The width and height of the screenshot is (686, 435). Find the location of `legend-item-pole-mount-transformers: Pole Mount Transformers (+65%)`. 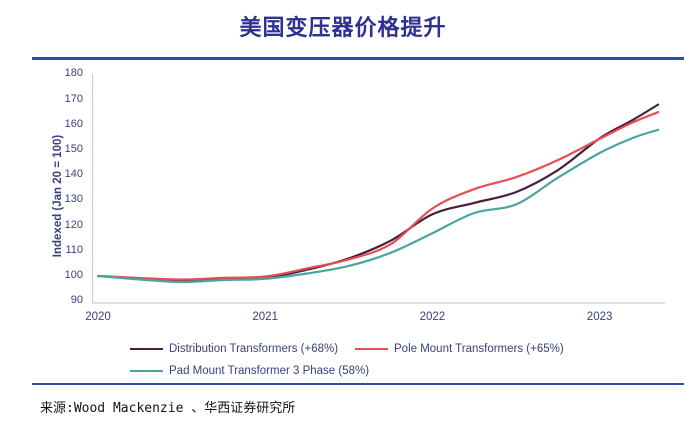

legend-item-pole-mount-transformers: Pole Mount Transformers (+65%) is located at coordinates (459, 349).